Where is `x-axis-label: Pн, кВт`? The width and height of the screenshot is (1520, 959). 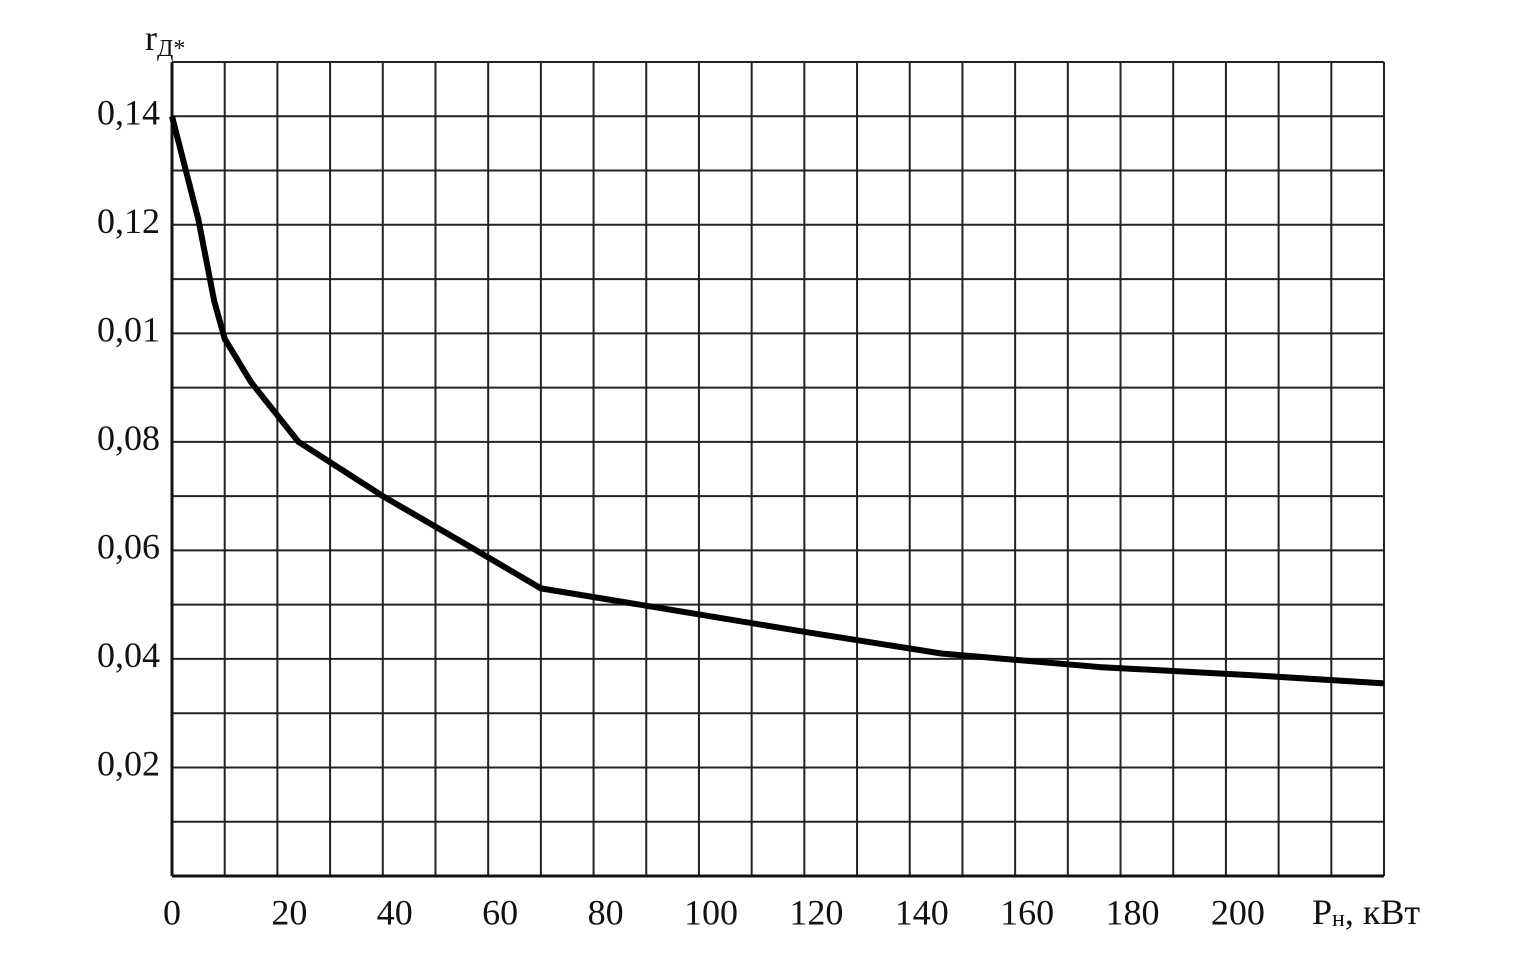 x-axis-label: Pн, кВт is located at coordinates (1366, 912).